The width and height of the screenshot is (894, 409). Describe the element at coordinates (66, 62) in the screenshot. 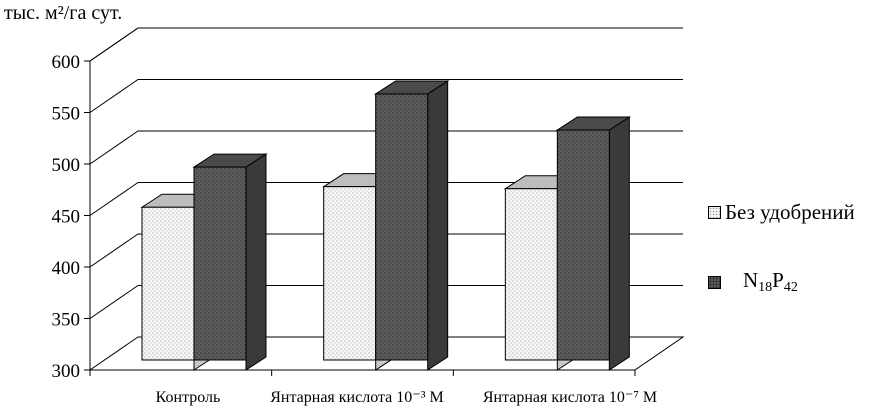

I see `y-tick-label: 600` at that location.